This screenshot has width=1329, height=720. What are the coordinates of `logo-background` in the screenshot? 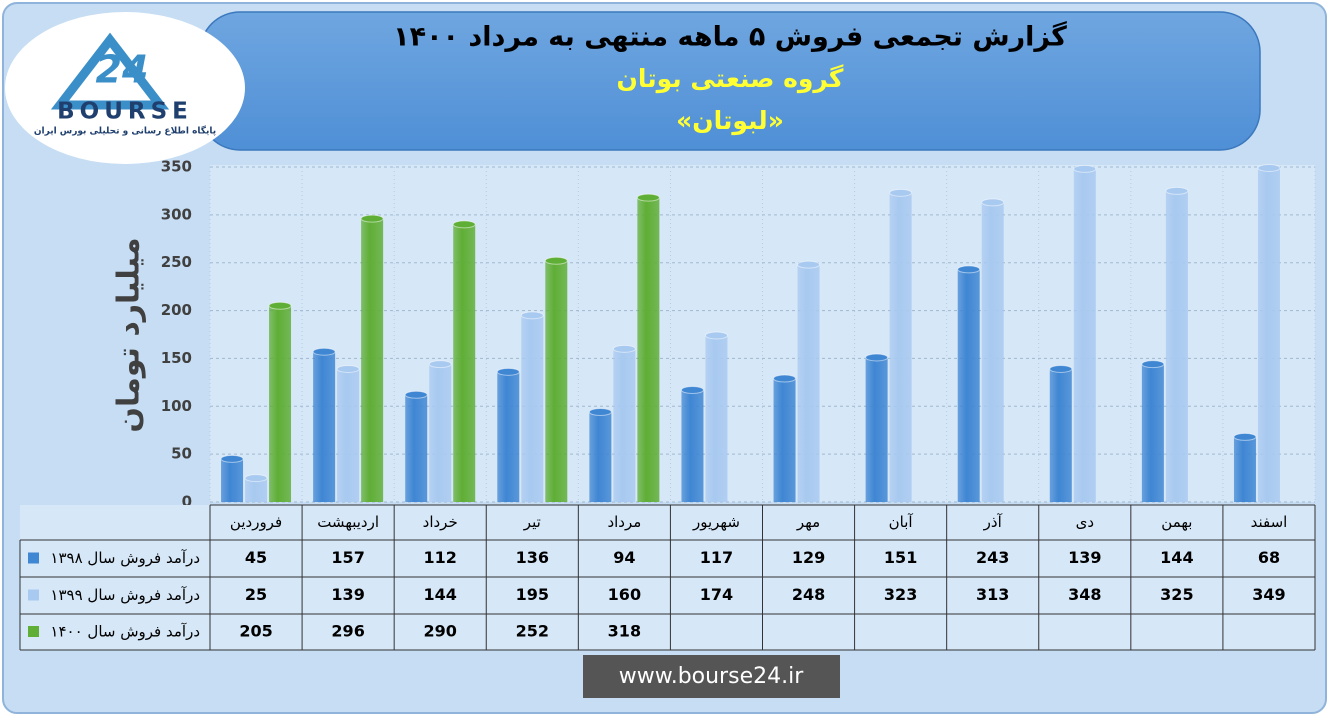 It's located at (125, 88).